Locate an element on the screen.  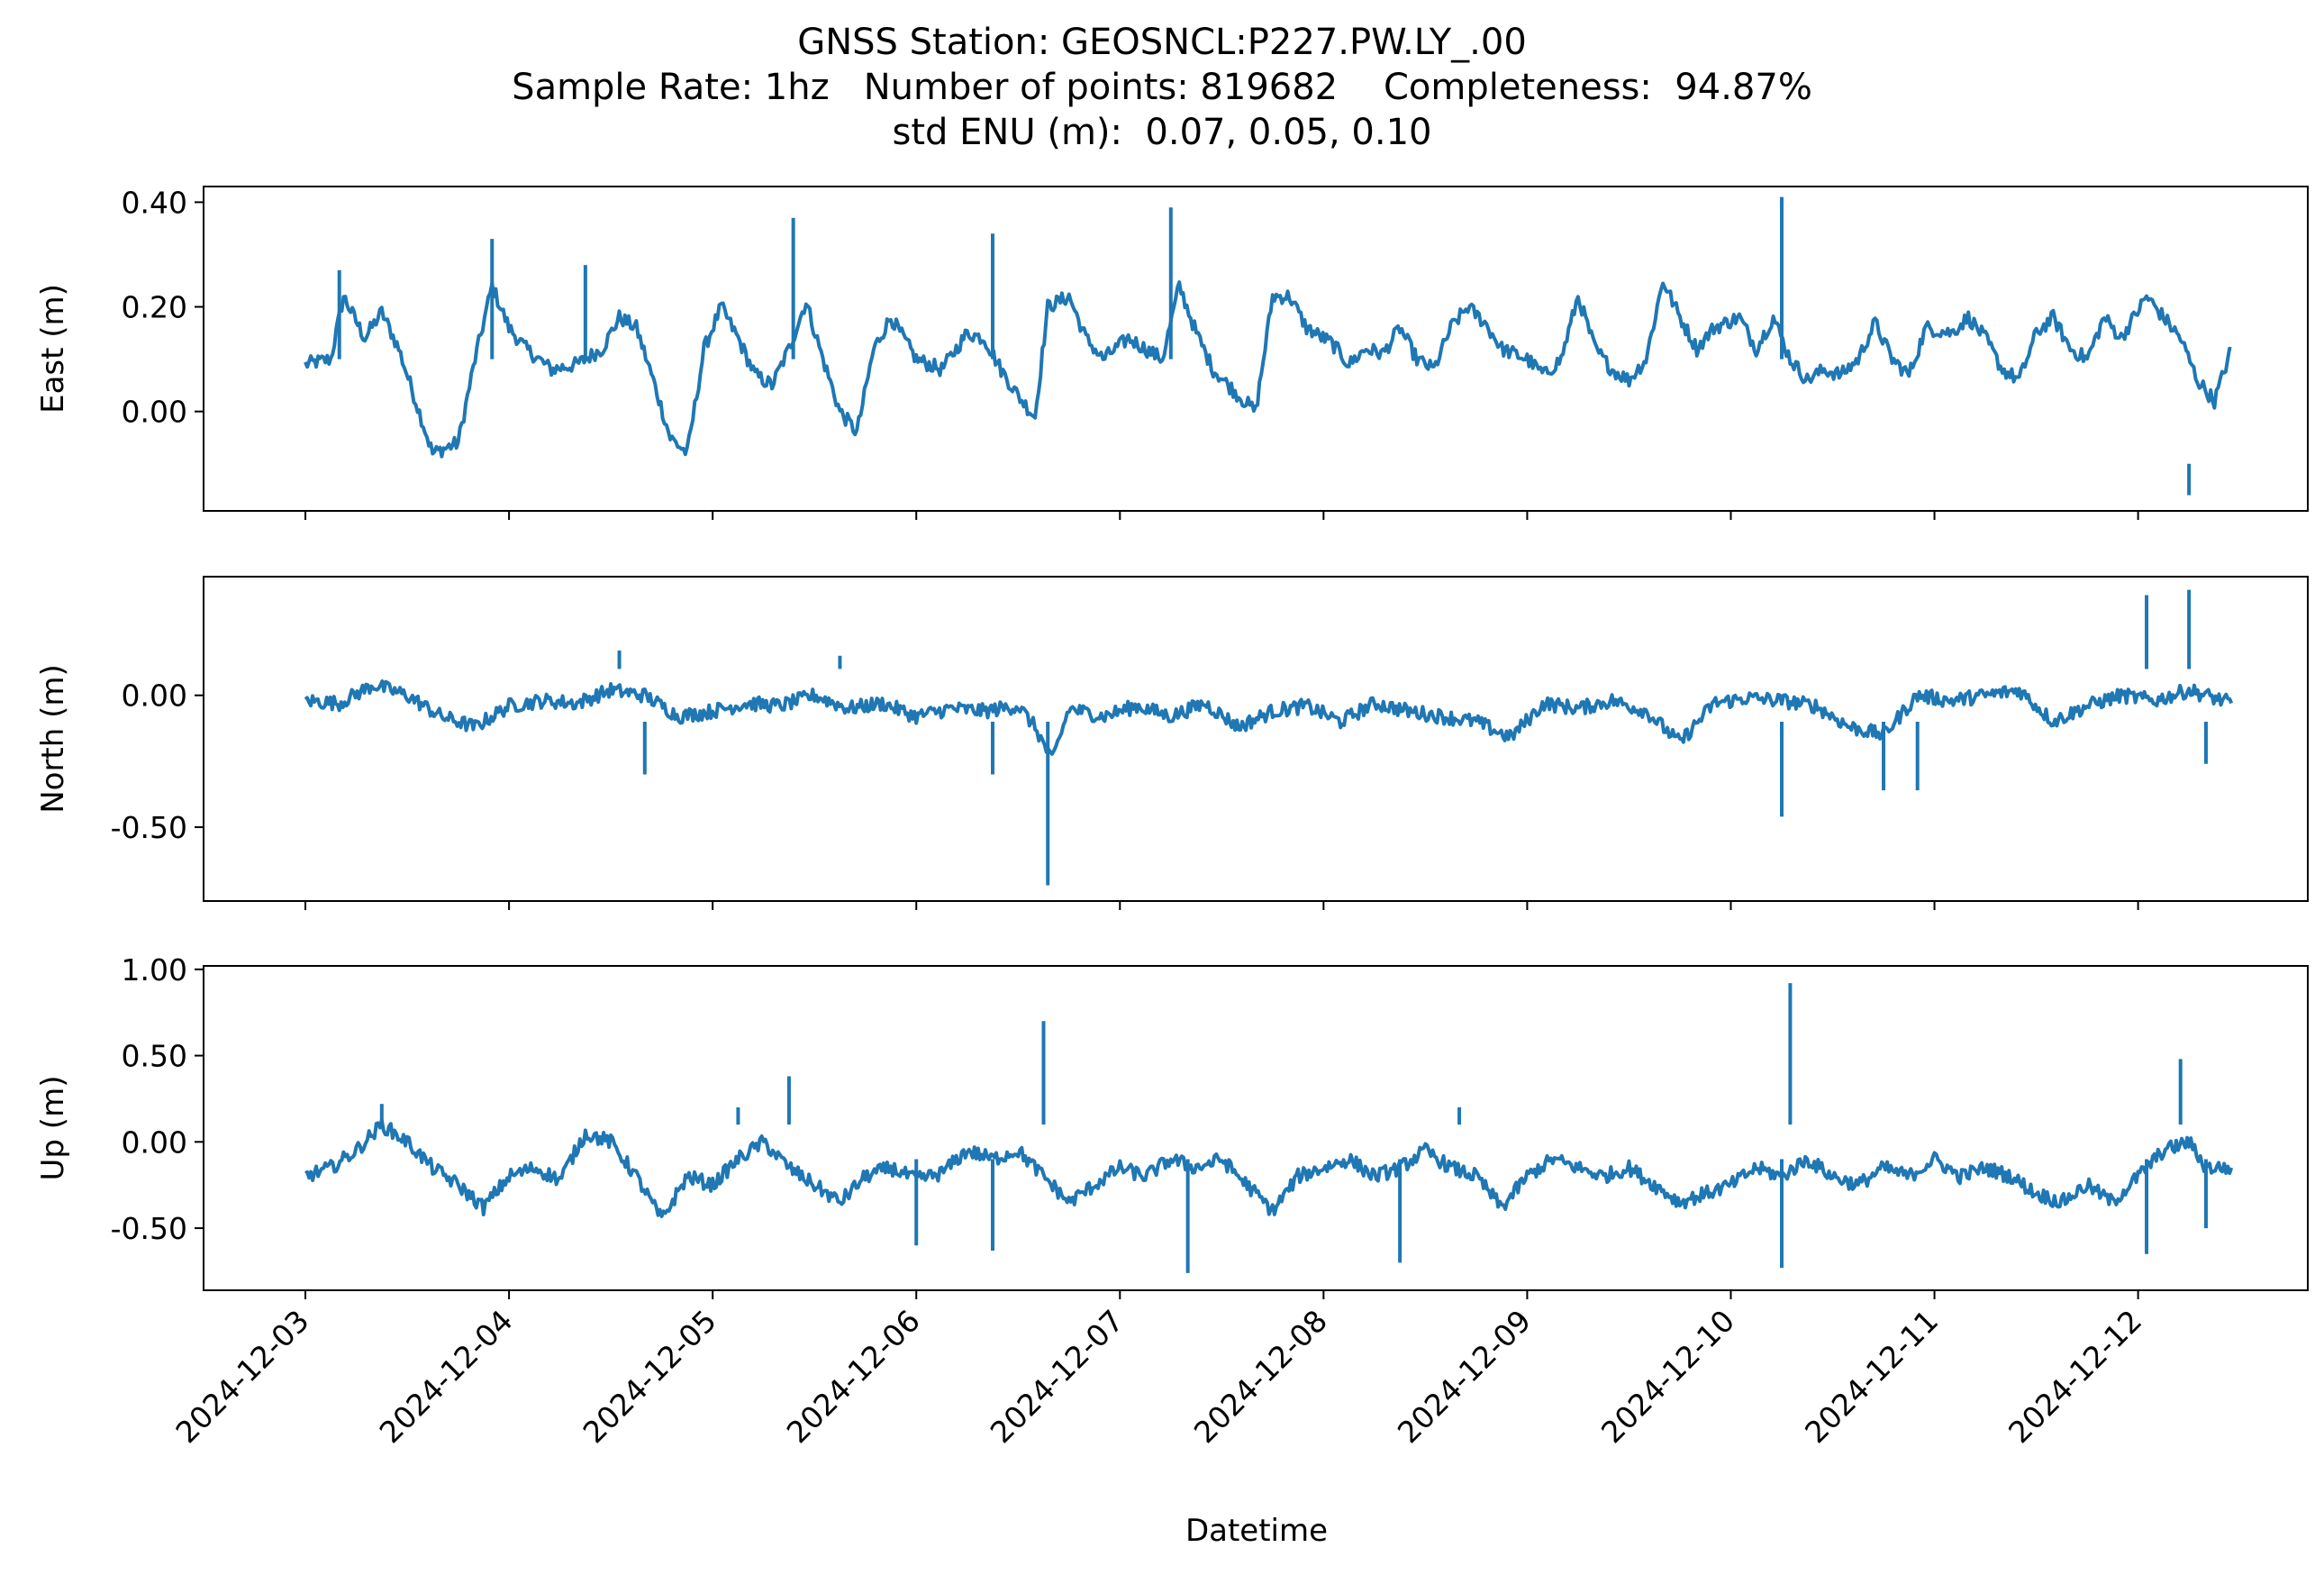
x-tick-label: 2024-12-08 is located at coordinates (1260, 1376).